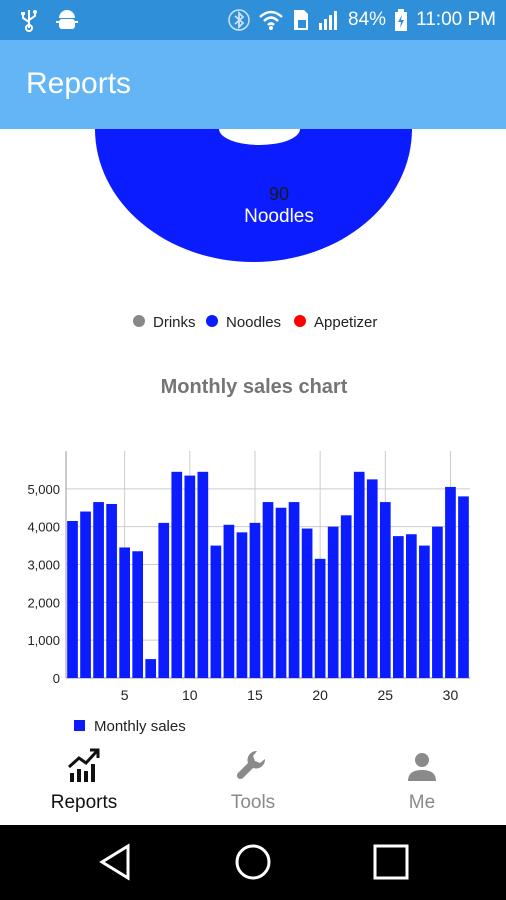 Image resolution: width=506 pixels, height=900 pixels. Describe the element at coordinates (79, 725) in the screenshot. I see `bar-legend-swatch` at that location.